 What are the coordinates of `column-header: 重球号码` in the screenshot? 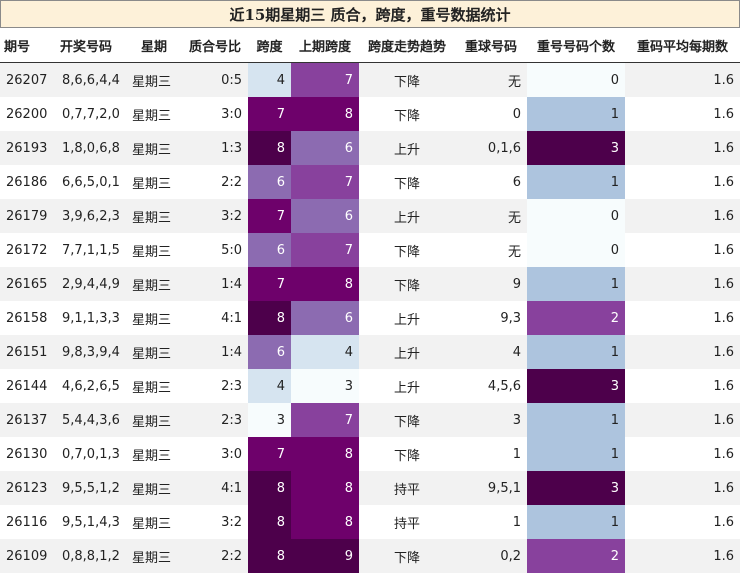 It's located at (491, 45).